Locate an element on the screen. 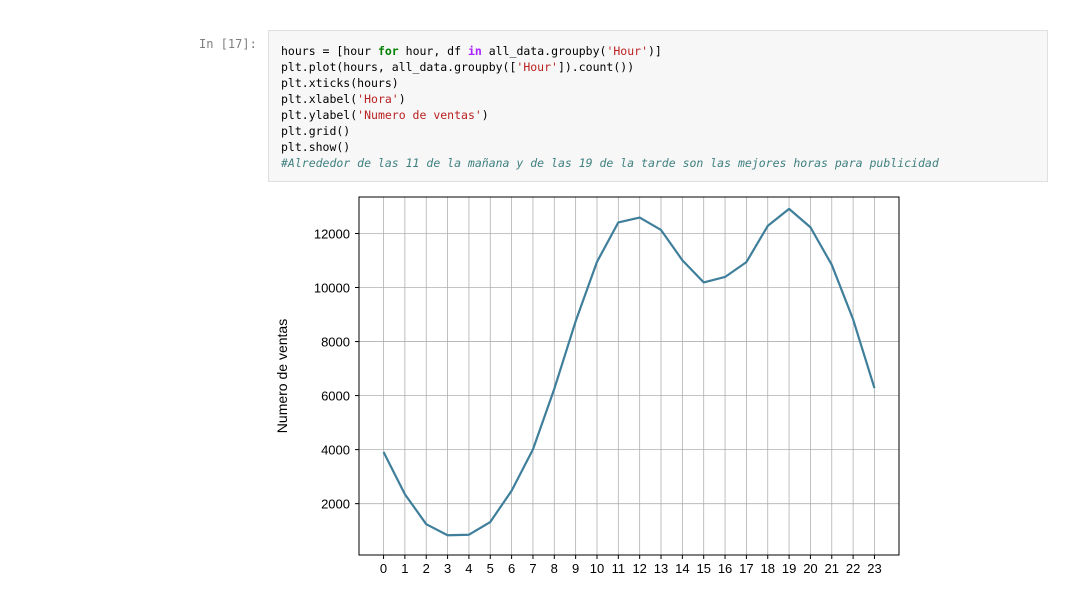  x-tick-label: 4 is located at coordinates (468, 568).